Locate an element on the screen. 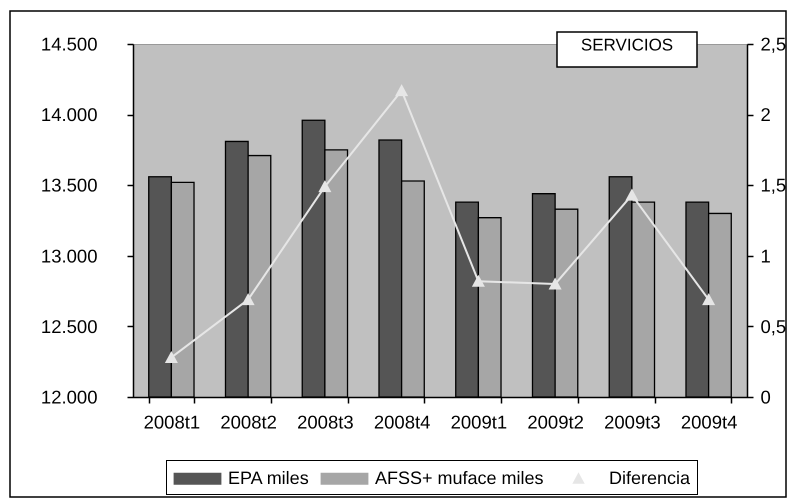  x-tick-label: 2008t4 is located at coordinates (402, 422).